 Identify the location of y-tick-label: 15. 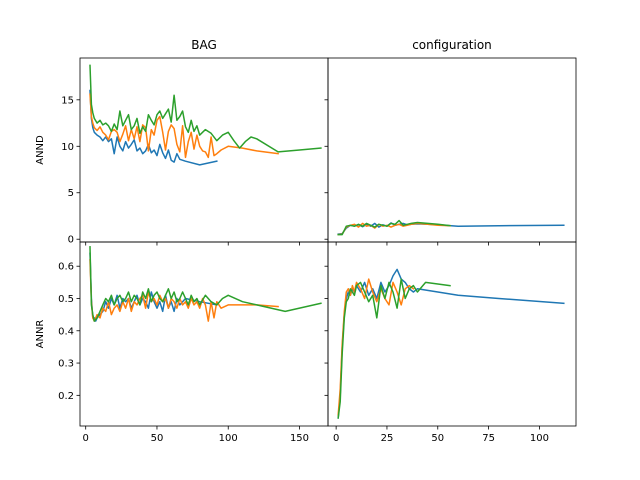
(67, 100).